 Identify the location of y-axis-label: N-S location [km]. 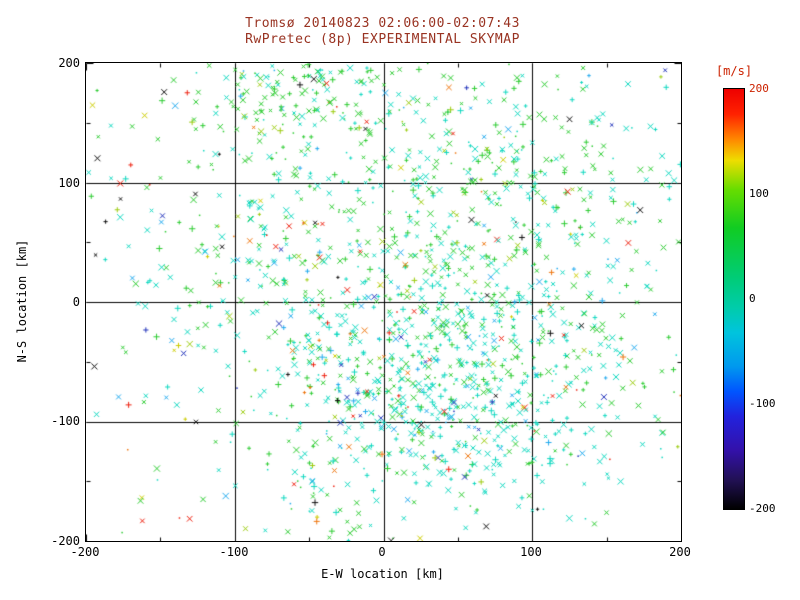
(22, 301).